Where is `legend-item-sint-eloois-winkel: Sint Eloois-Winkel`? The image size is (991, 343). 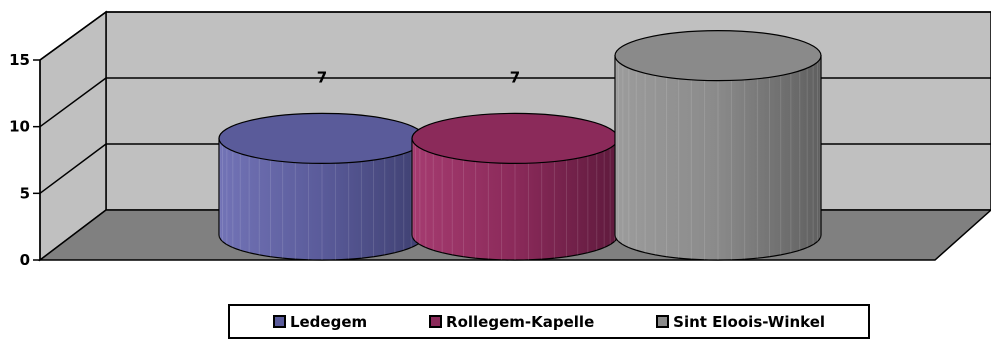
legend-item-sint-eloois-winkel: Sint Eloois-Winkel is located at coordinates (740, 322).